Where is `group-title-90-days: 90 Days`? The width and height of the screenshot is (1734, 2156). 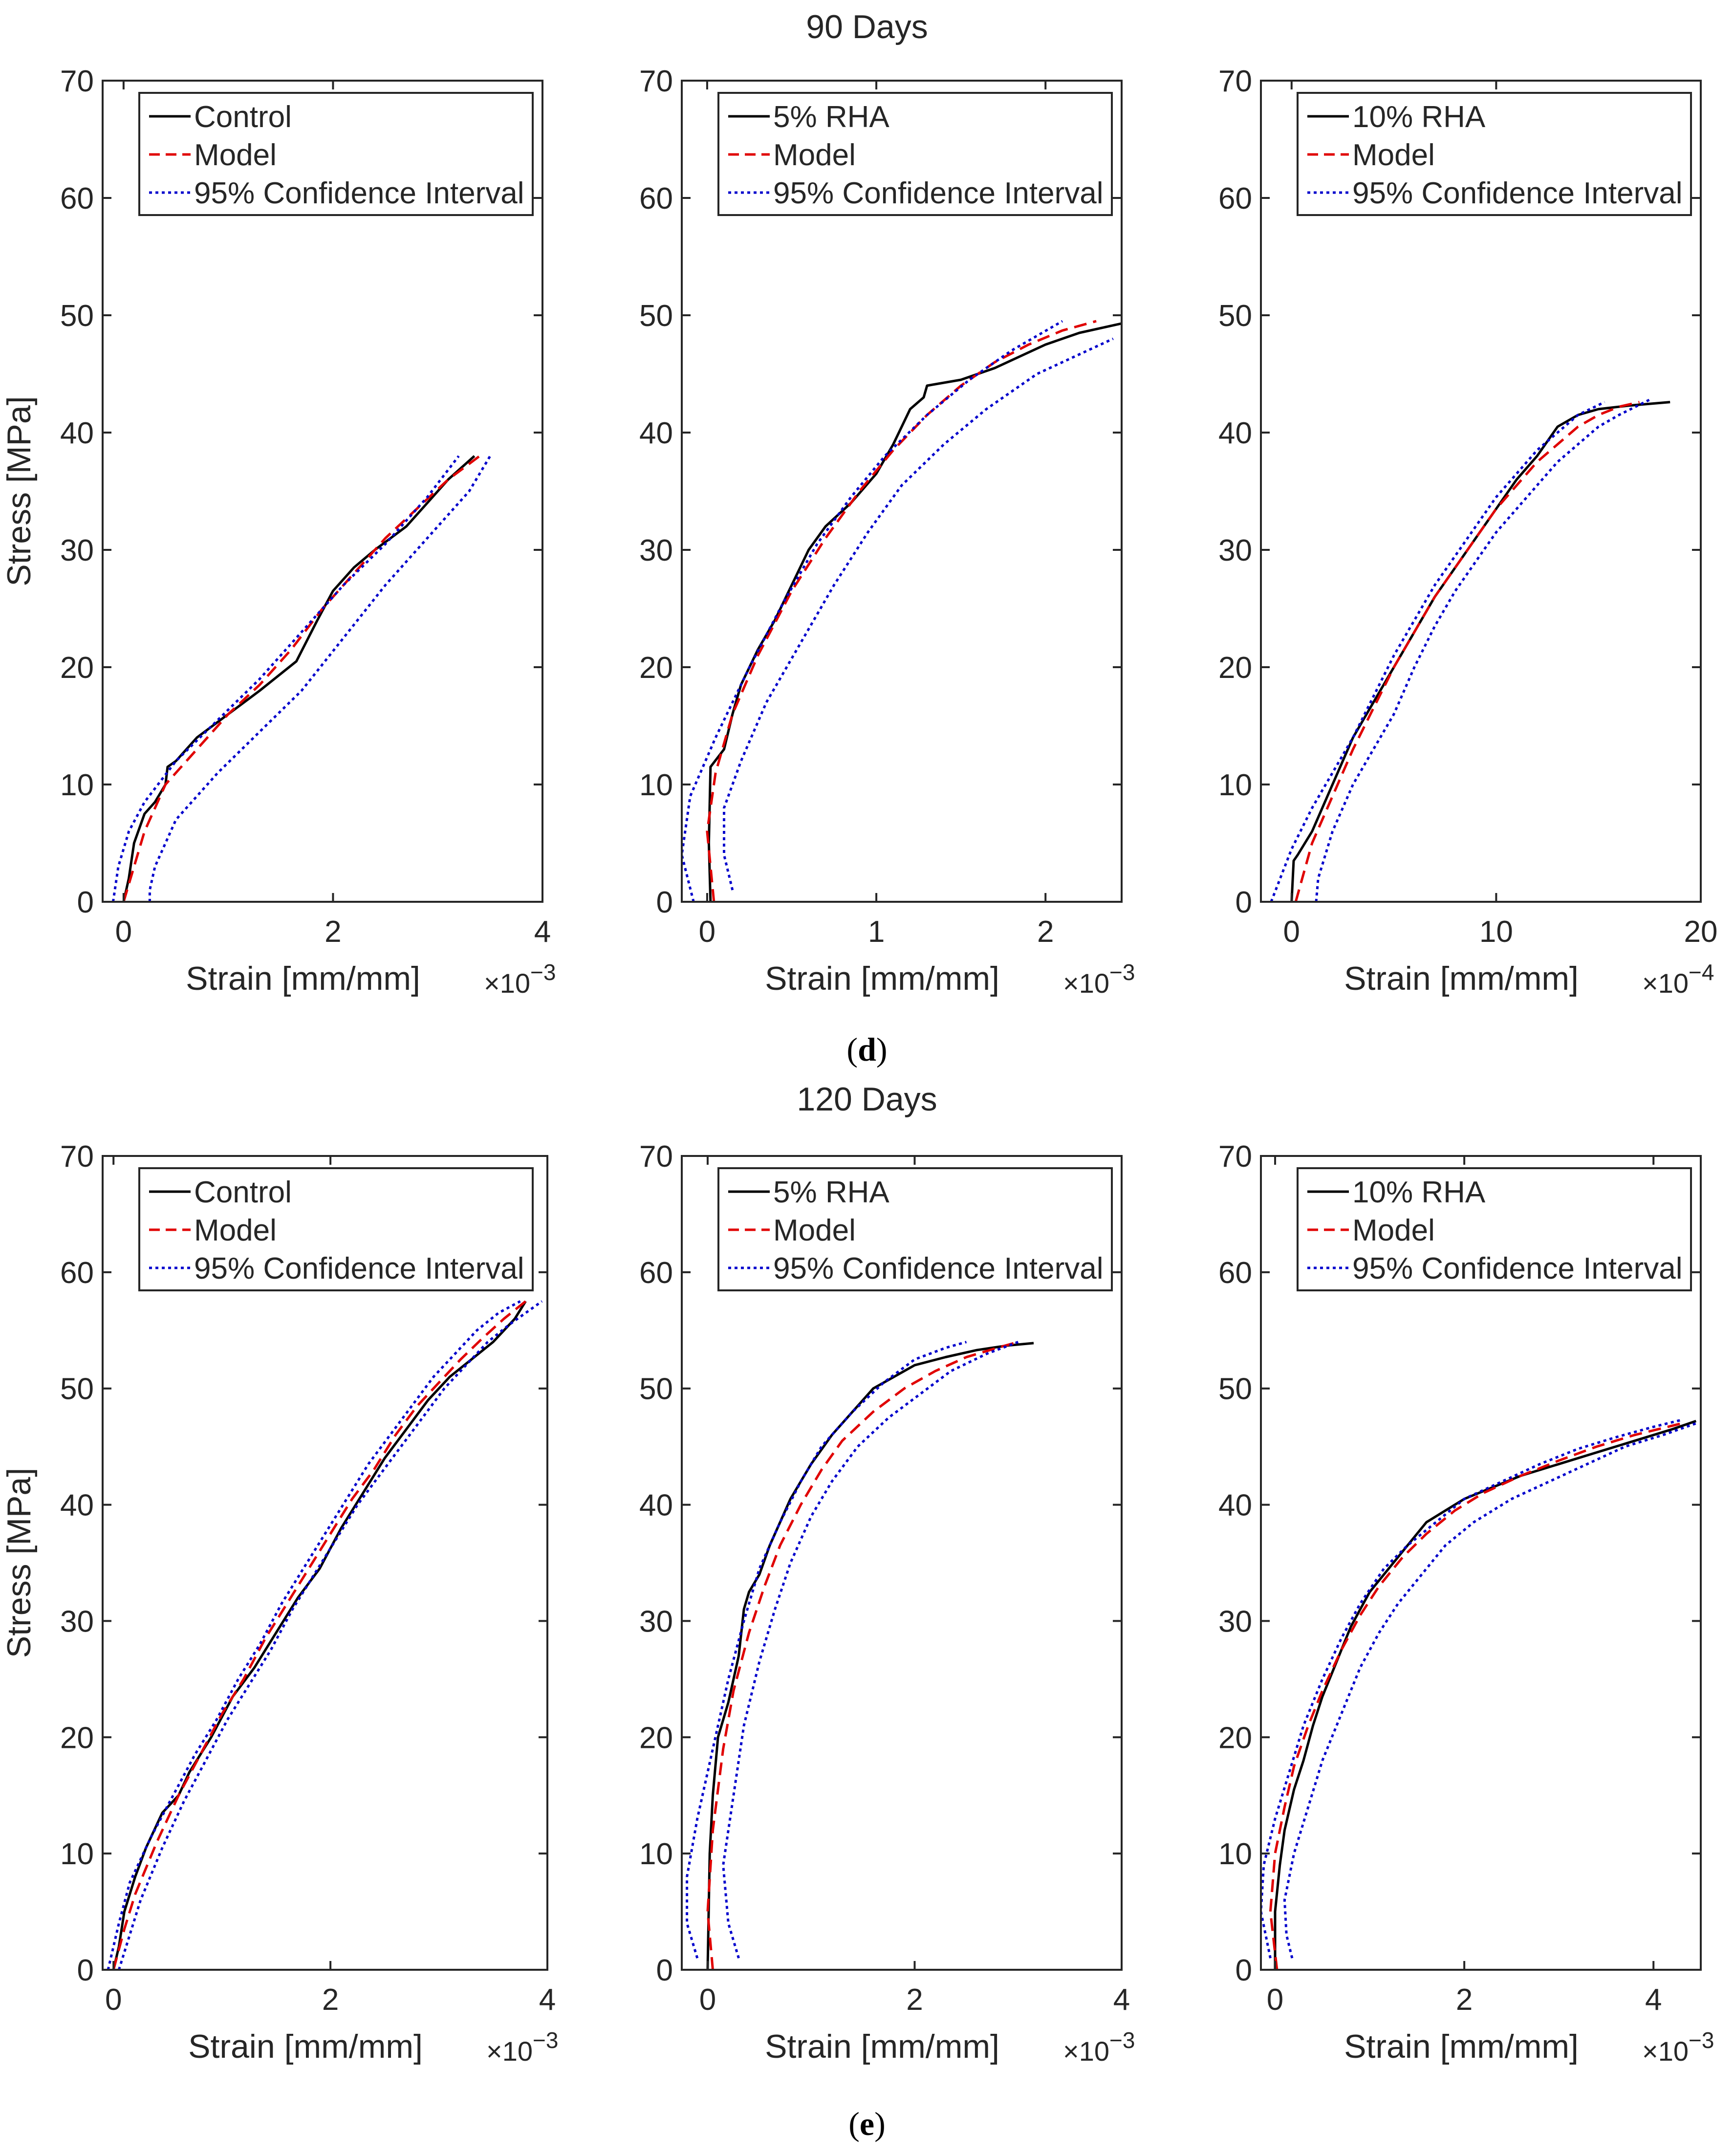
group-title-90-days: 90 Days is located at coordinates (867, 27).